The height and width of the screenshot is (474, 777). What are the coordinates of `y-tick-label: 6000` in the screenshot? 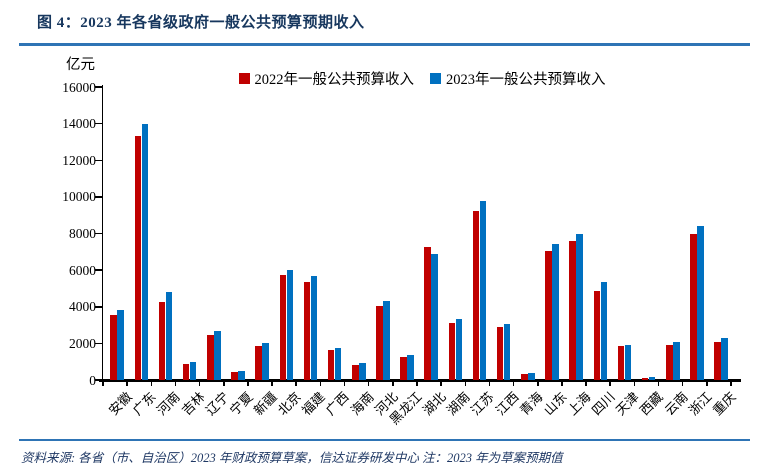 It's located at (82, 270).